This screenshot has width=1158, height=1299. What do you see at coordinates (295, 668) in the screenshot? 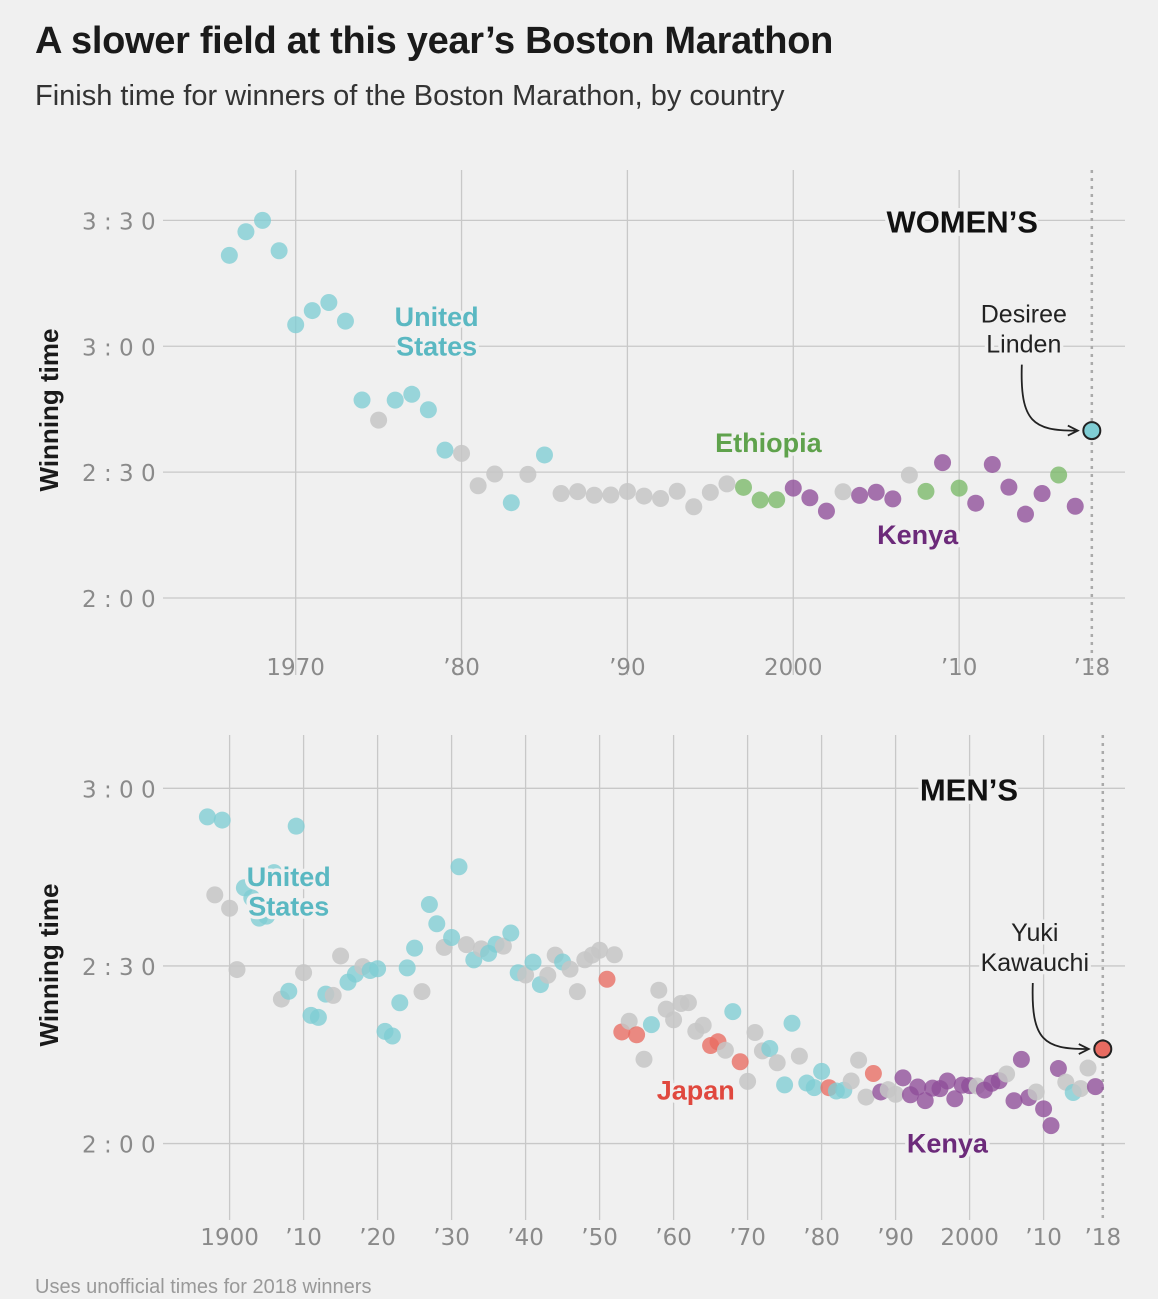
I see `x-tick-label: 1970` at bounding box center [295, 668].